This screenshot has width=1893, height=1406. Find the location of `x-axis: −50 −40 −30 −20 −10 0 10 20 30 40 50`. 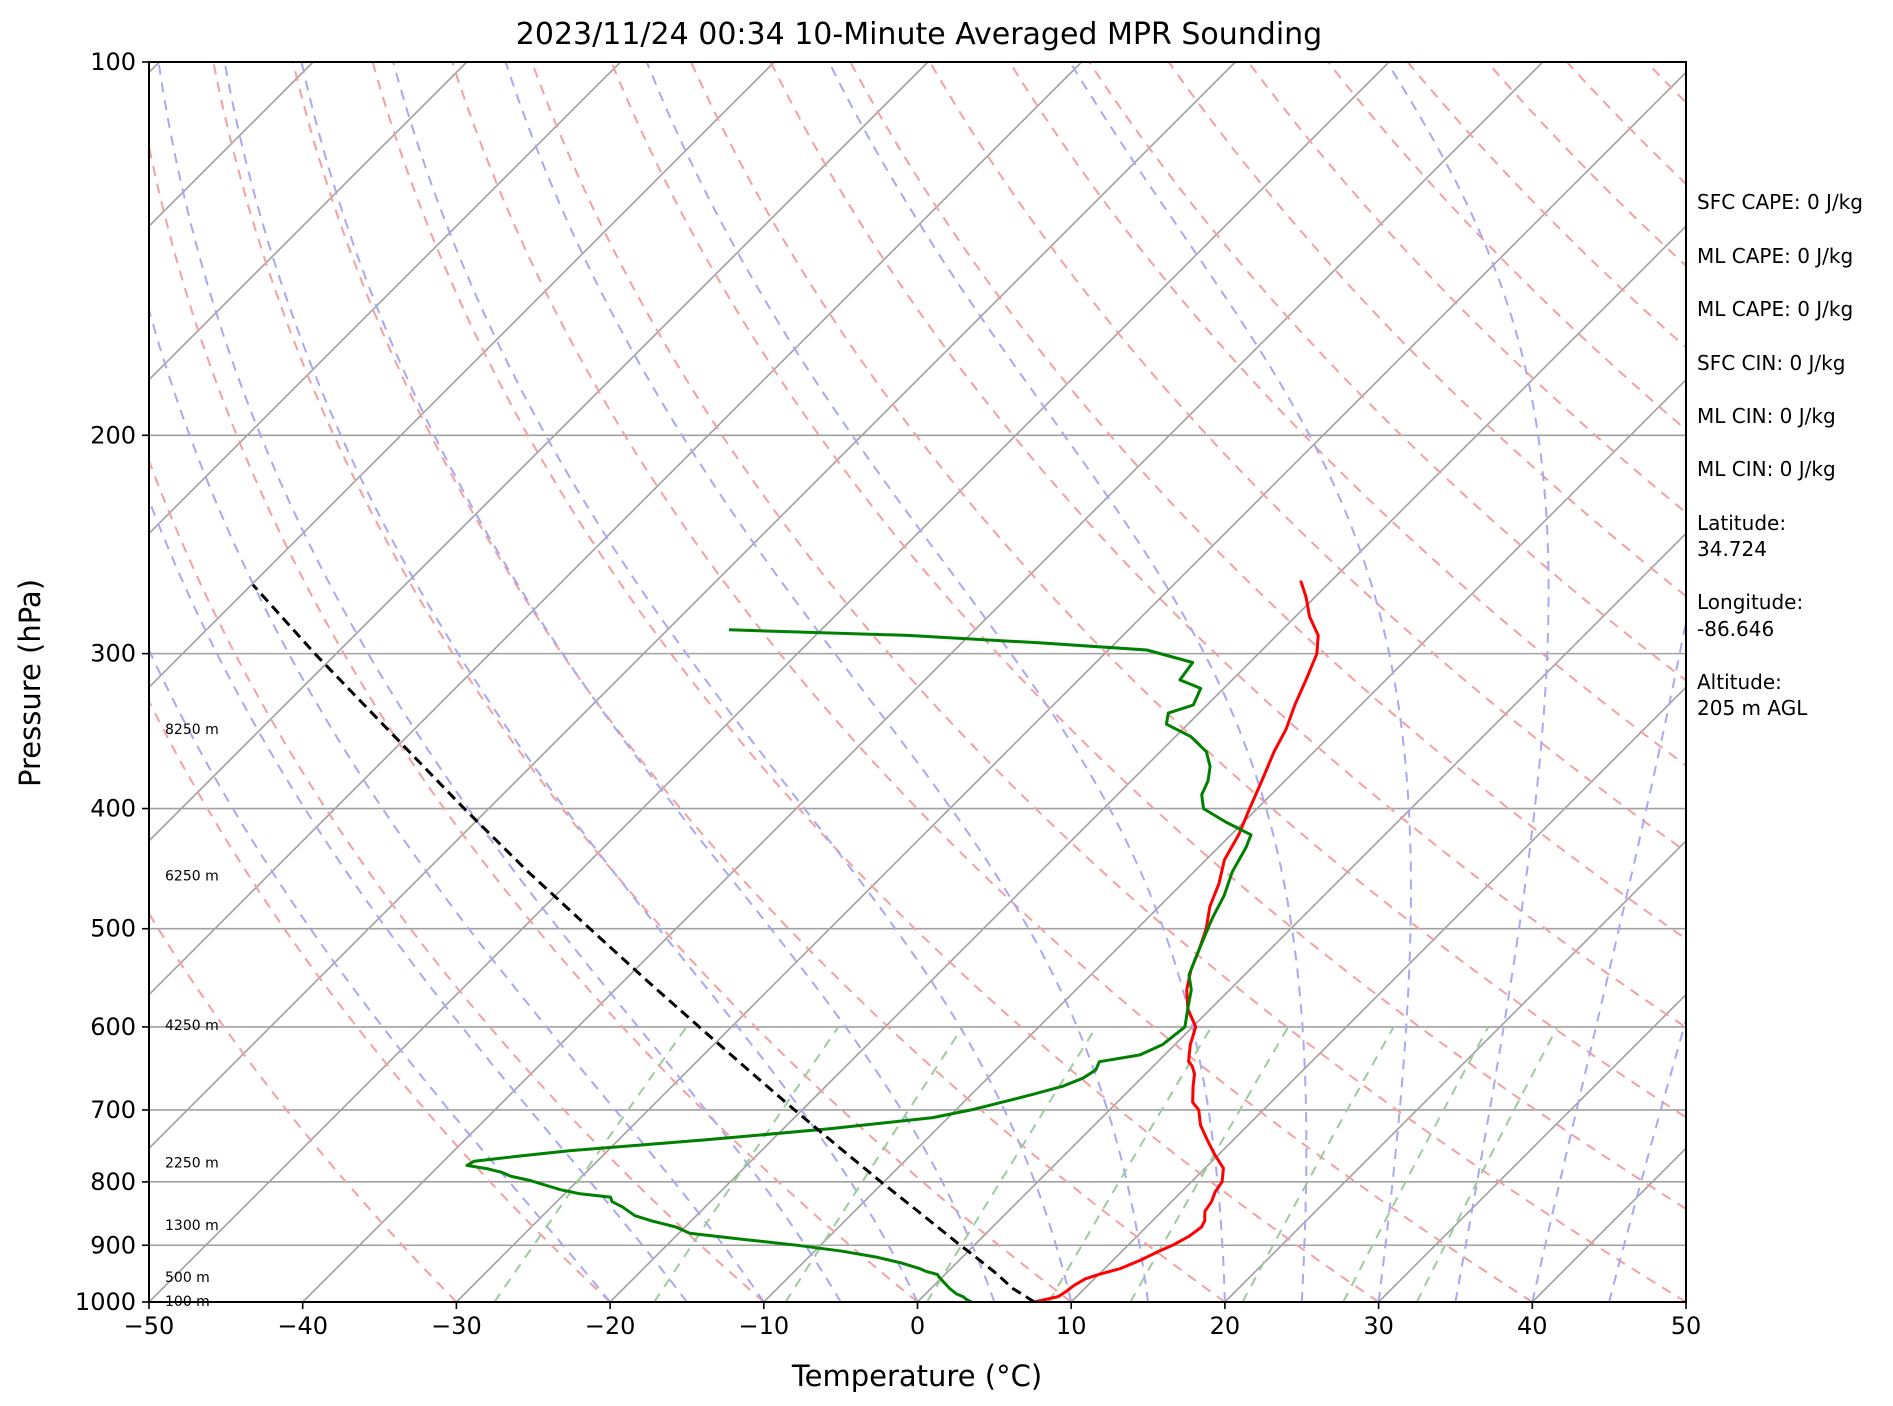

x-axis: −50 −40 −30 −20 −10 0 10 20 30 40 50 is located at coordinates (913, 1321).